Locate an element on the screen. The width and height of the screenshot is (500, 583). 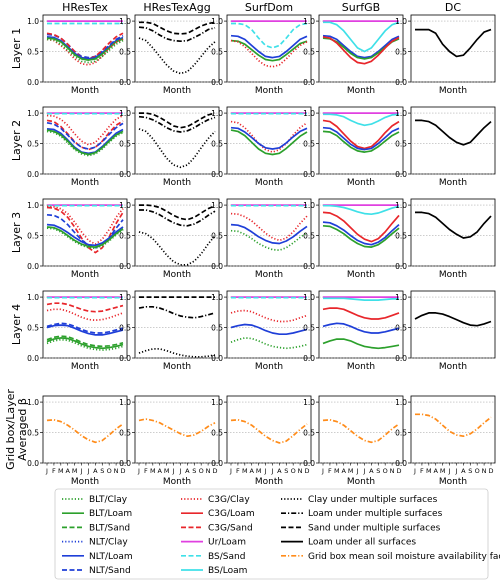
legend-label-ur-loam: Ur/Loam is located at coordinates (227, 543).